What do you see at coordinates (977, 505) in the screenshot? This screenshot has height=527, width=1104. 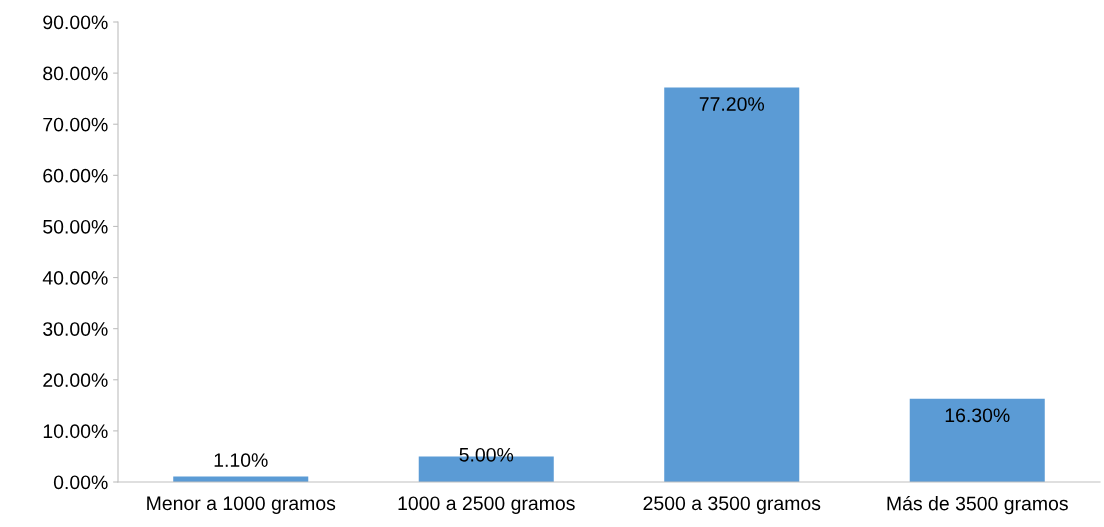 I see `x-tick-label: Más de 3500 gramos` at bounding box center [977, 505].